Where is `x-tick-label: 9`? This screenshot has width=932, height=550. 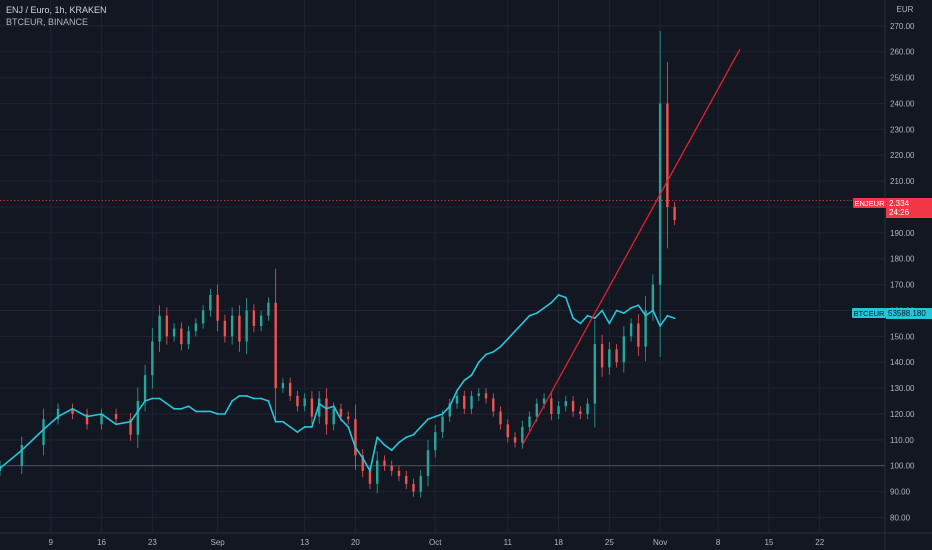 x-tick-label: 9 is located at coordinates (51, 542).